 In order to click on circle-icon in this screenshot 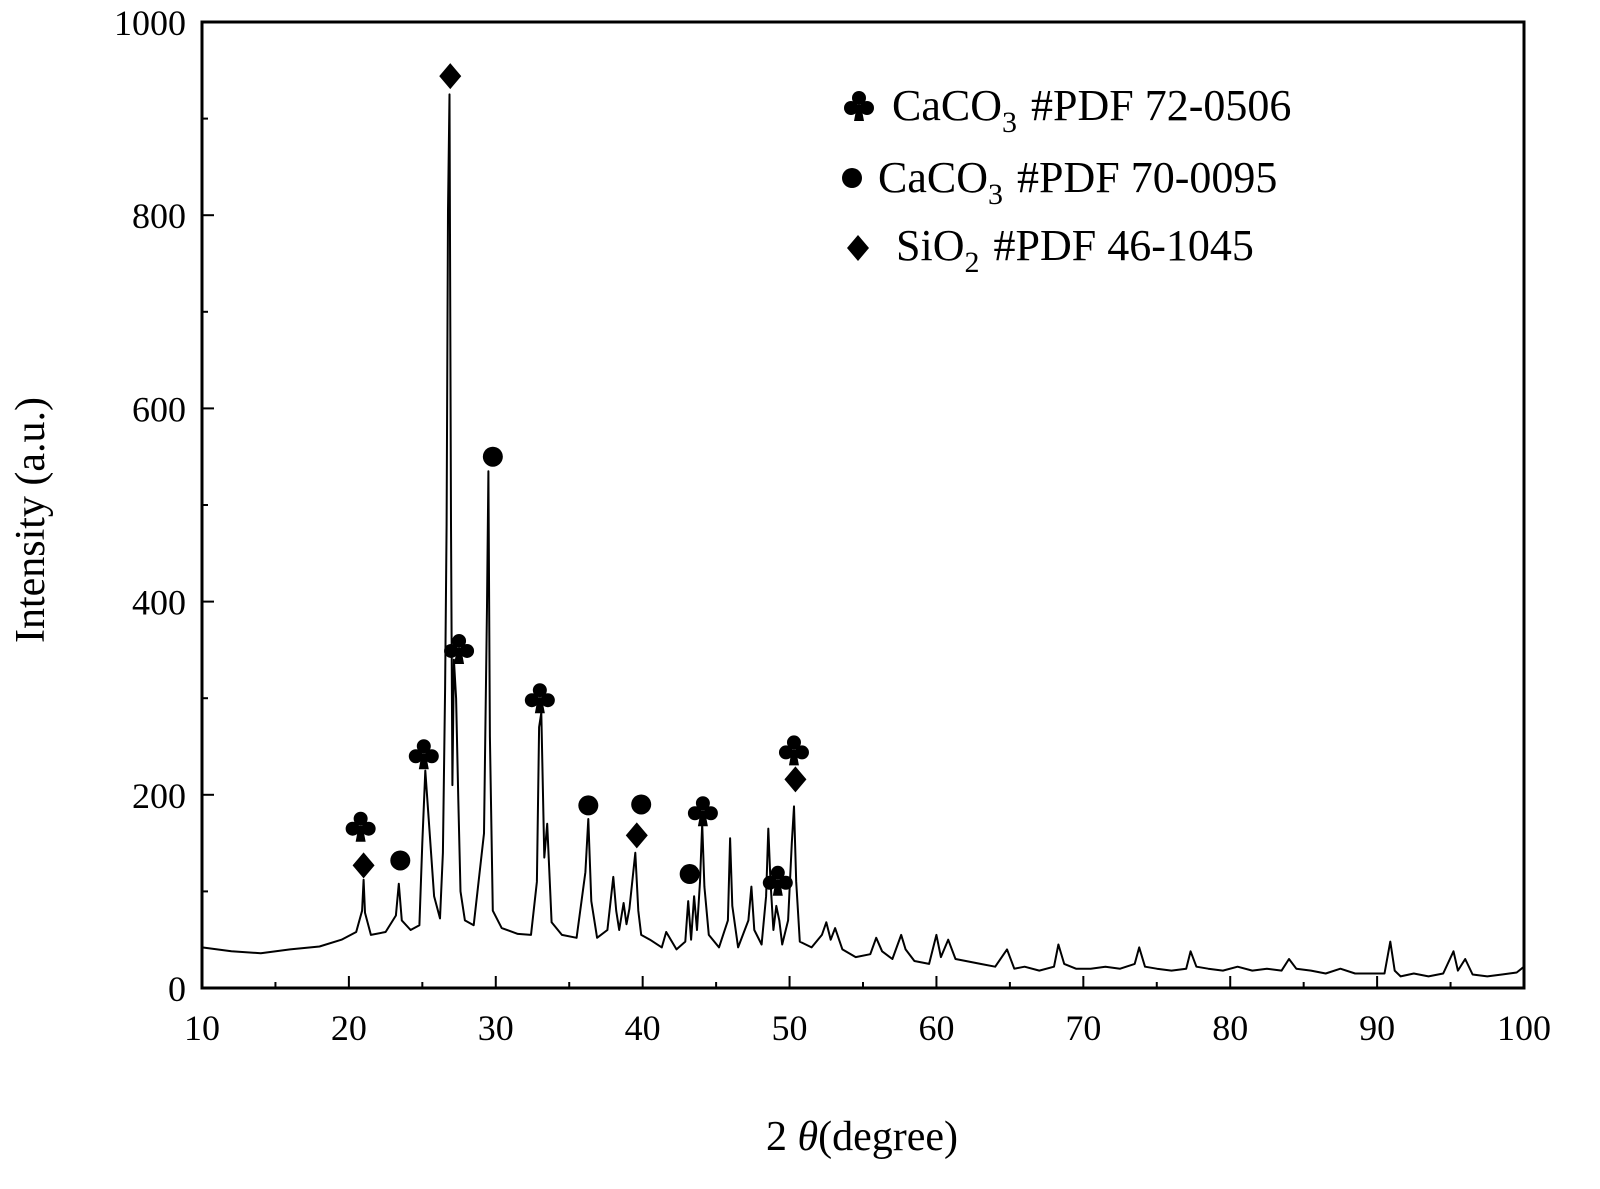, I will do `click(852, 178)`.